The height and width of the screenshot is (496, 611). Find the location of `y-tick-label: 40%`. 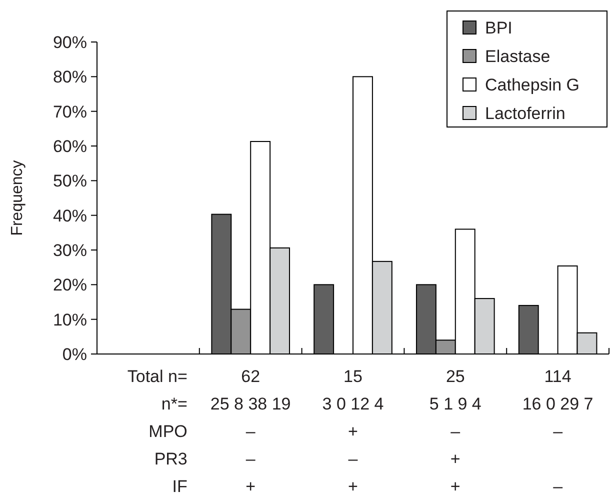

y-tick-label: 40% is located at coordinates (69, 216).